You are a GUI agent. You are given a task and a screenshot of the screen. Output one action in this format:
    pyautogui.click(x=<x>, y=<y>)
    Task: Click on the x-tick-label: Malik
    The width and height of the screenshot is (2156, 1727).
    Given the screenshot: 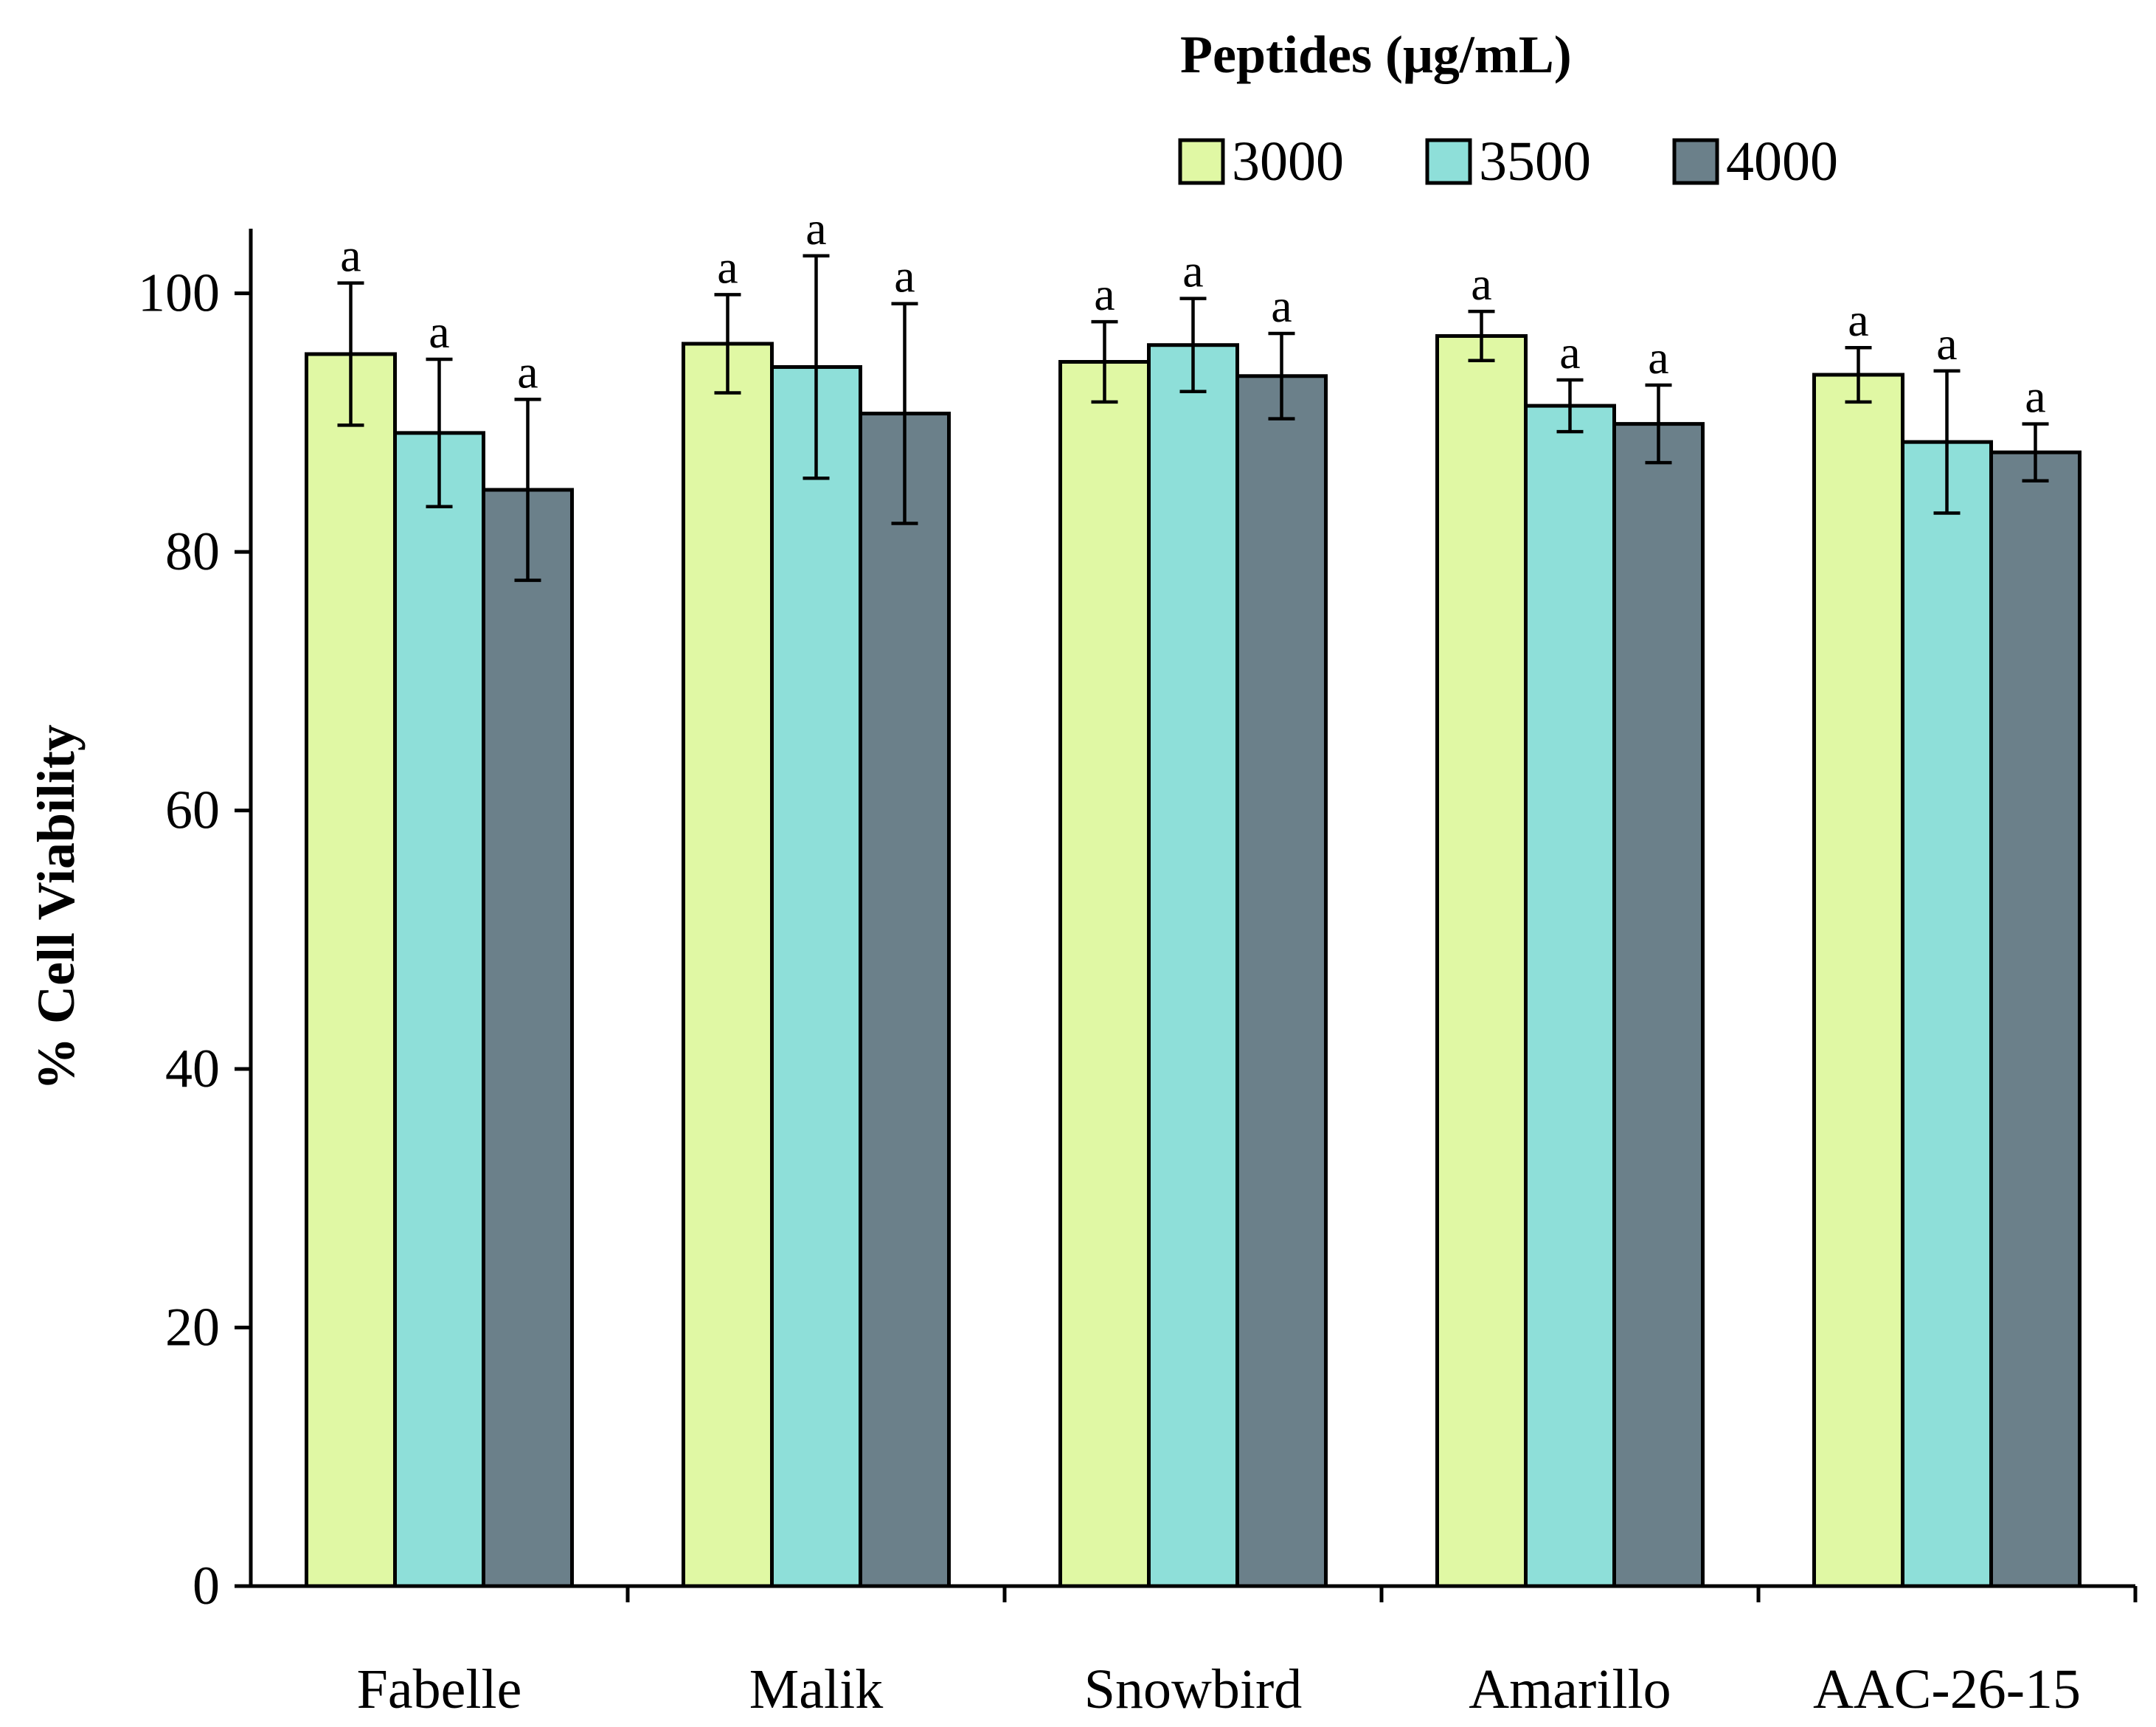 What is the action you would take?
    pyautogui.click(x=816, y=1689)
    